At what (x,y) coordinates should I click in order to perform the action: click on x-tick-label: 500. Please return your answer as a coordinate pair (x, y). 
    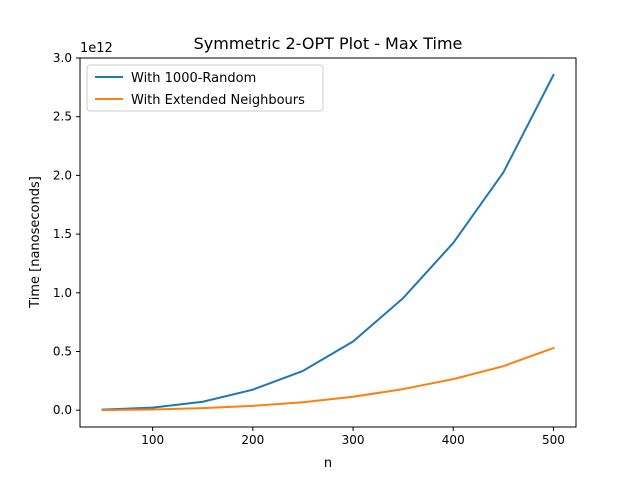
    Looking at the image, I should click on (553, 440).